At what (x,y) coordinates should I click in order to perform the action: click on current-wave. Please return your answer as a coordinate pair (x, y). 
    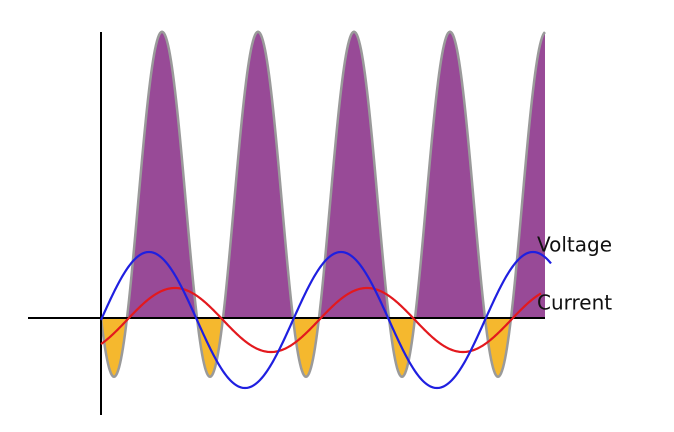
    Looking at the image, I should click on (321, 320).